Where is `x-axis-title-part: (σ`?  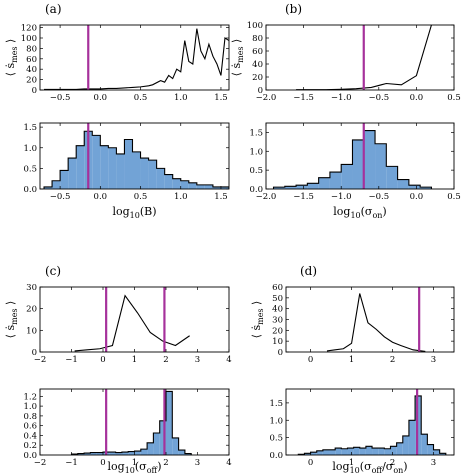
x-axis-title-part: (σ is located at coordinates (141, 466).